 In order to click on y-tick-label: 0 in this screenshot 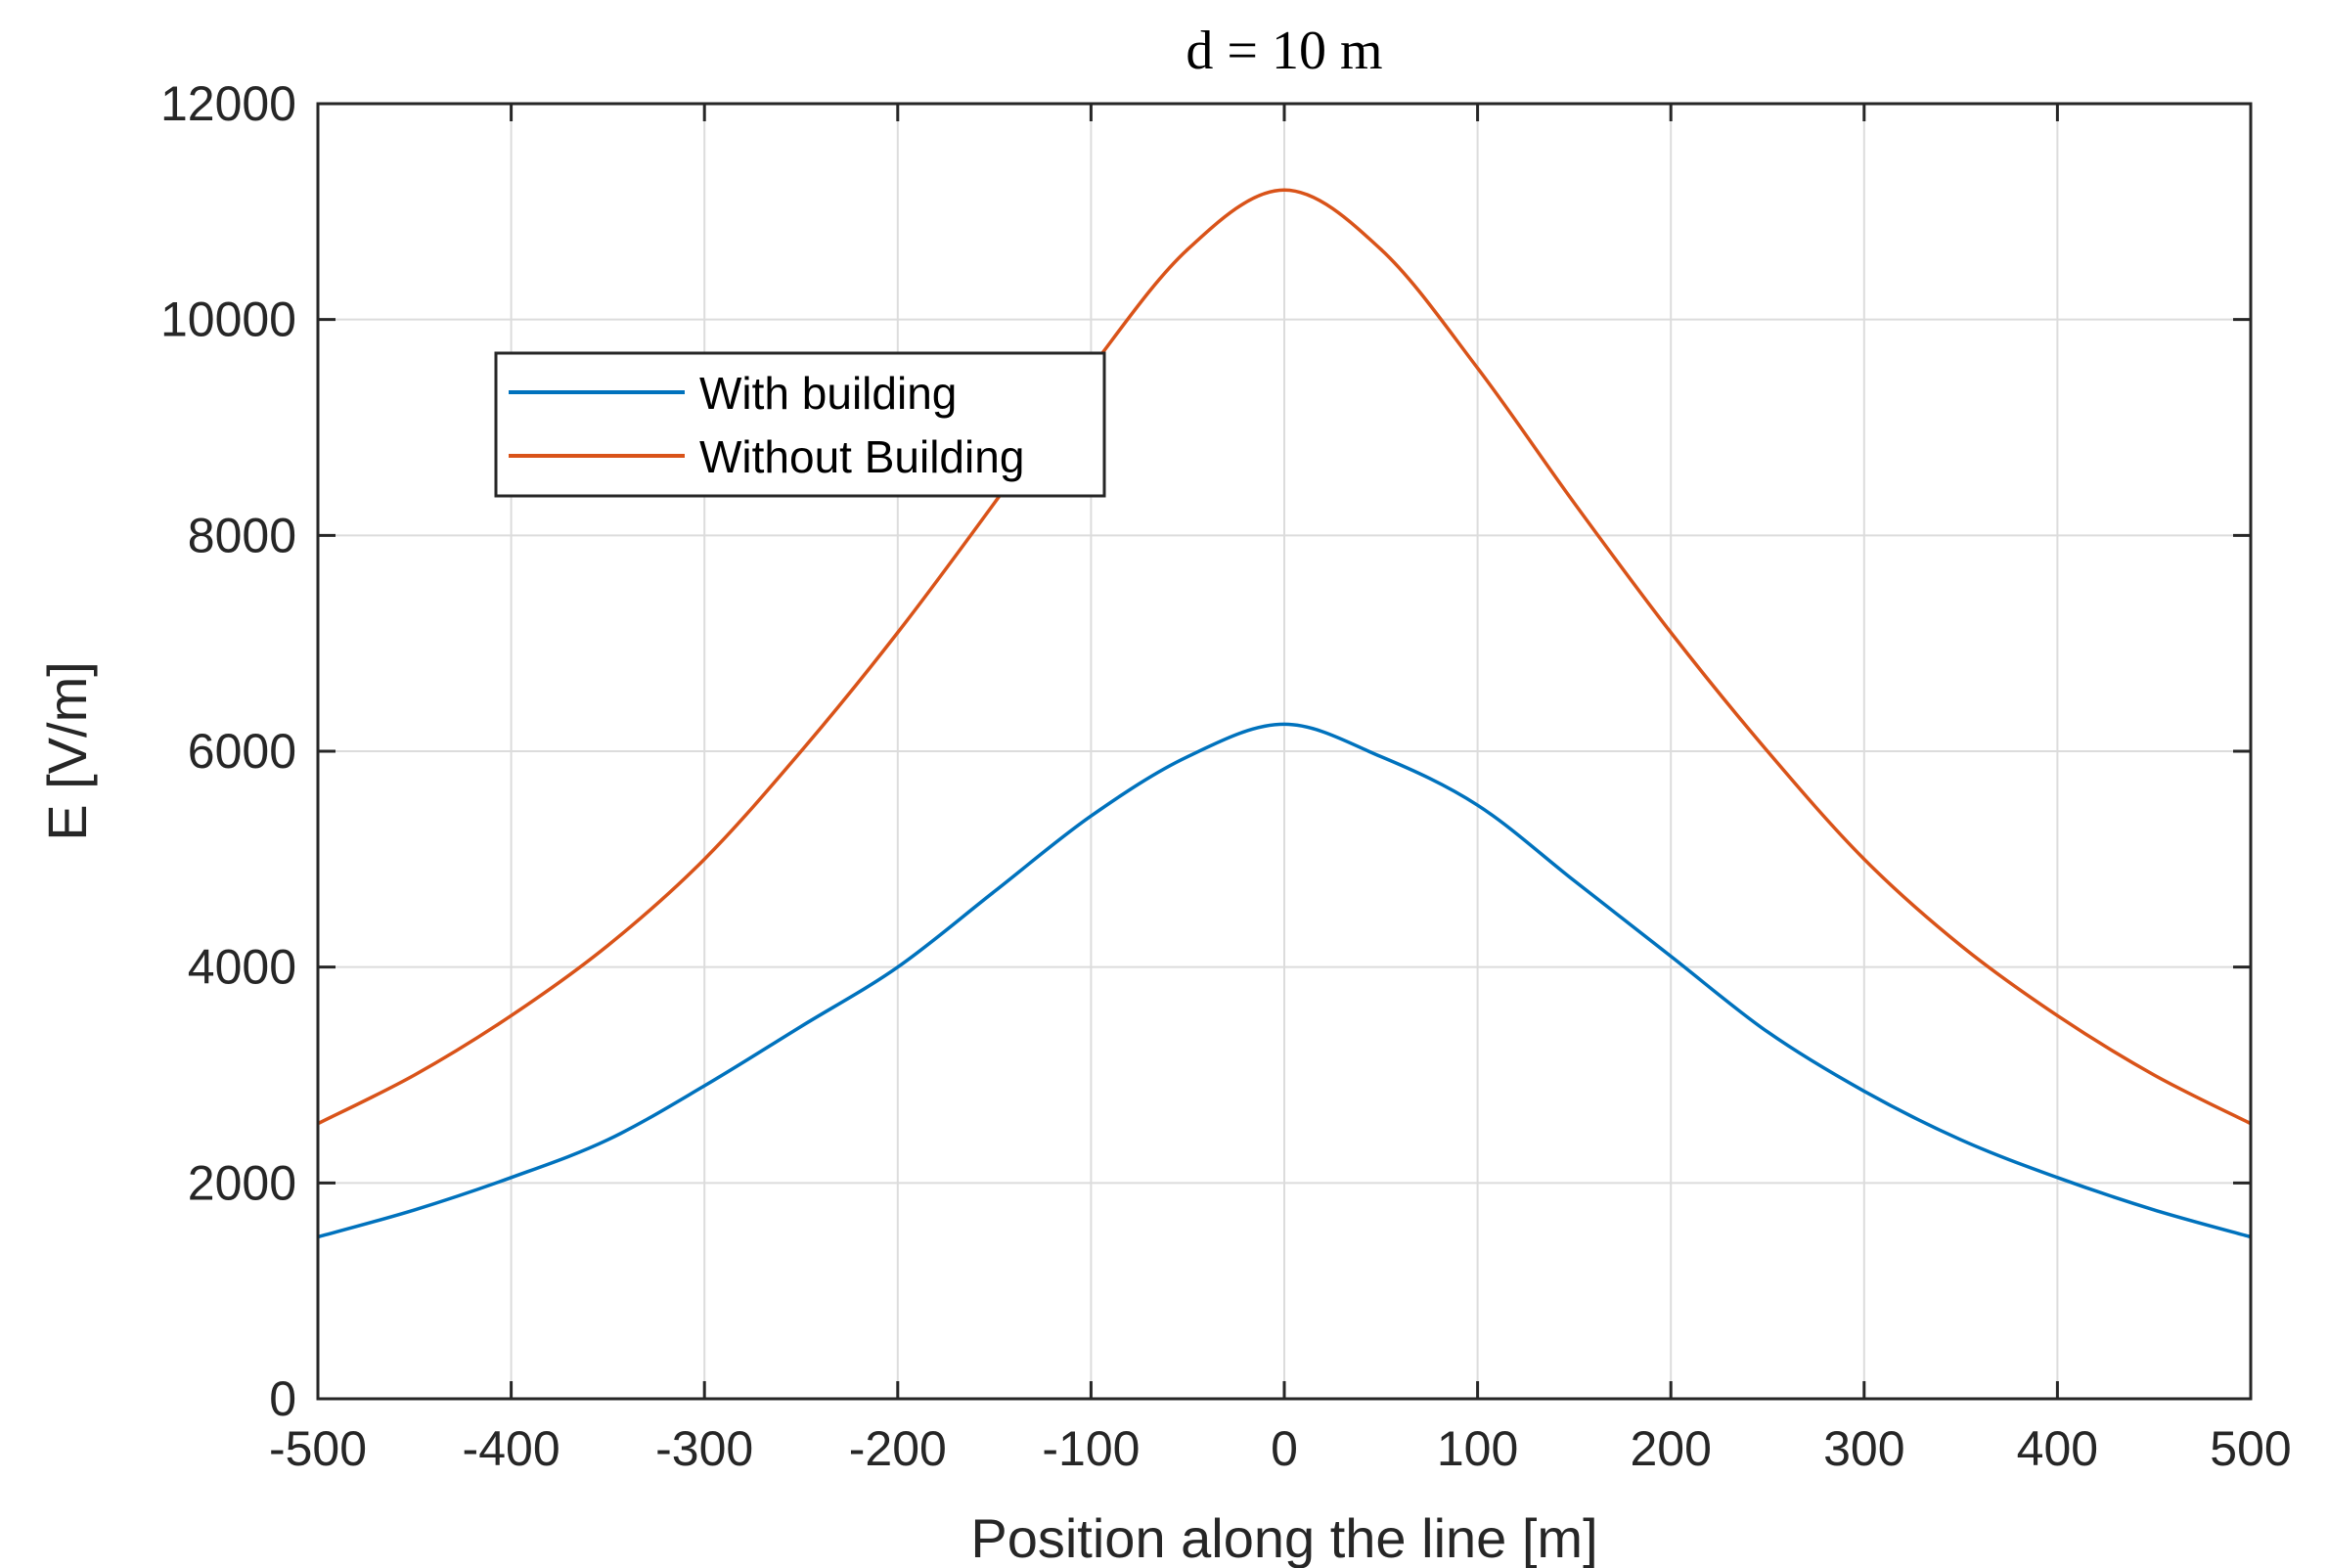, I will do `click(282, 1398)`.